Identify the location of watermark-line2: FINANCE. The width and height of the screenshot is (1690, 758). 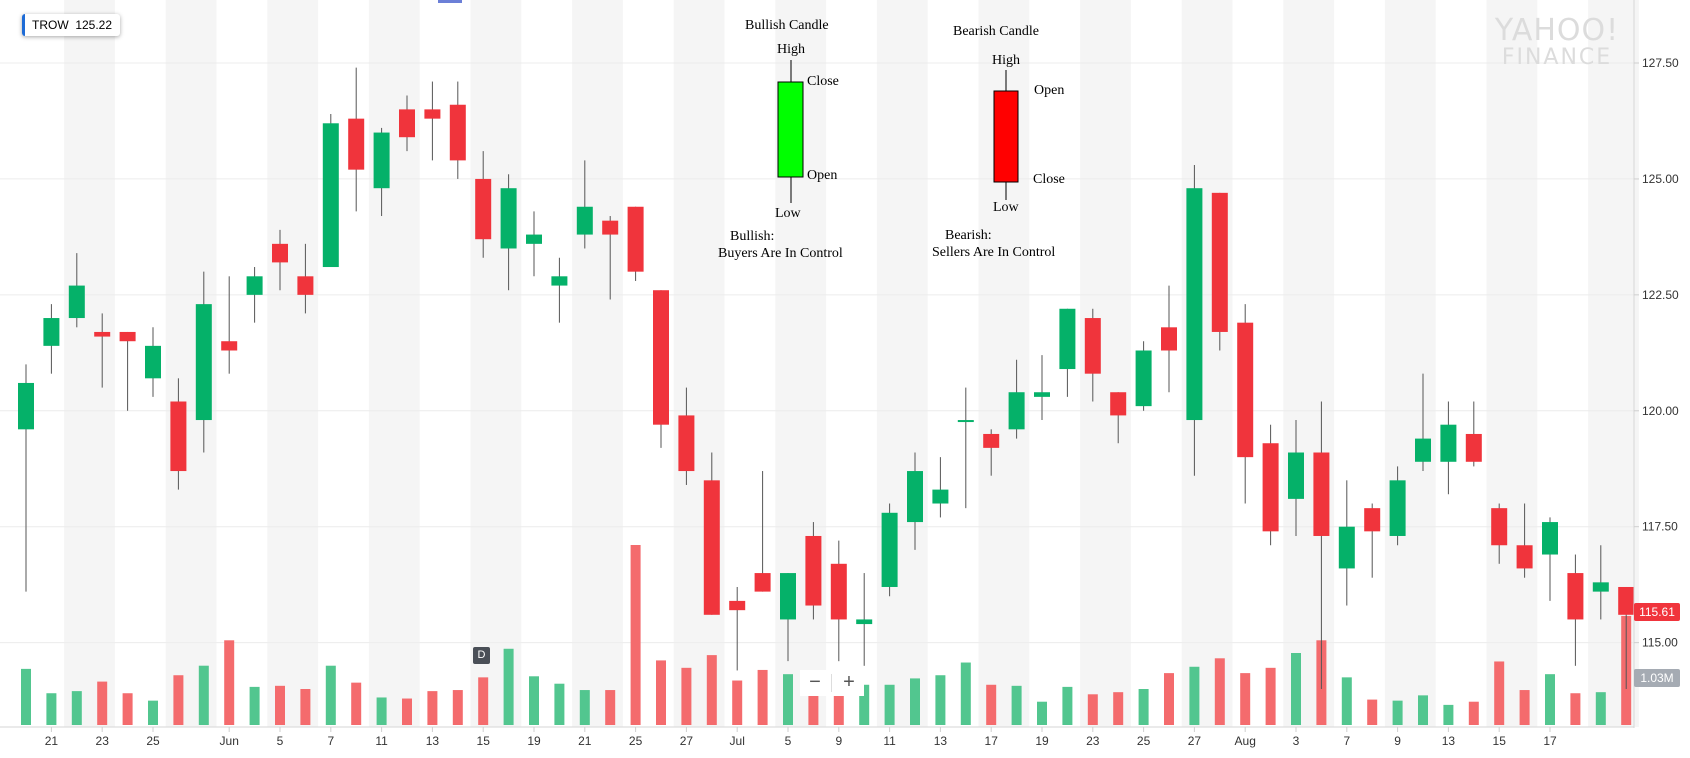
(1557, 57).